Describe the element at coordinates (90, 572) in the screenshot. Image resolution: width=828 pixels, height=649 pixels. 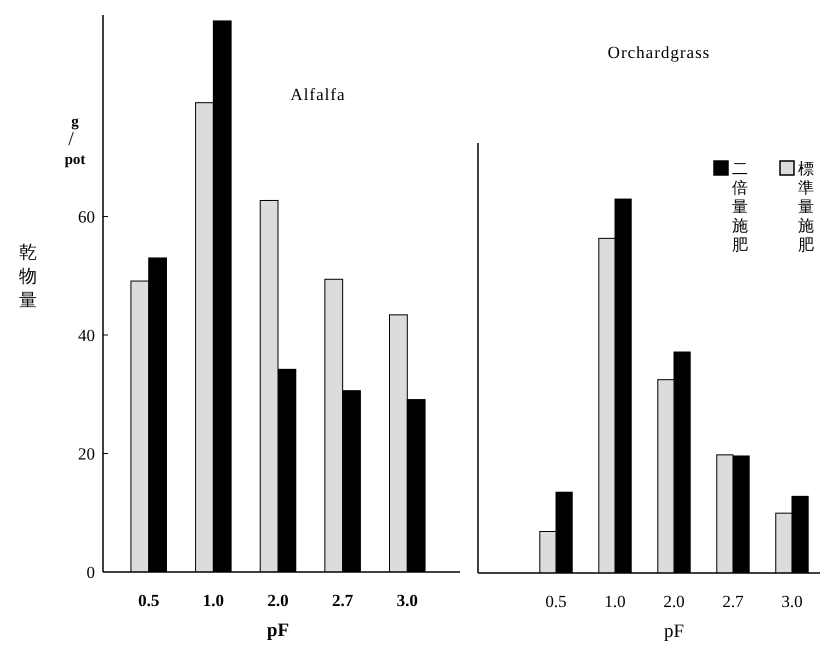
I see `y-tick-label: 0` at that location.